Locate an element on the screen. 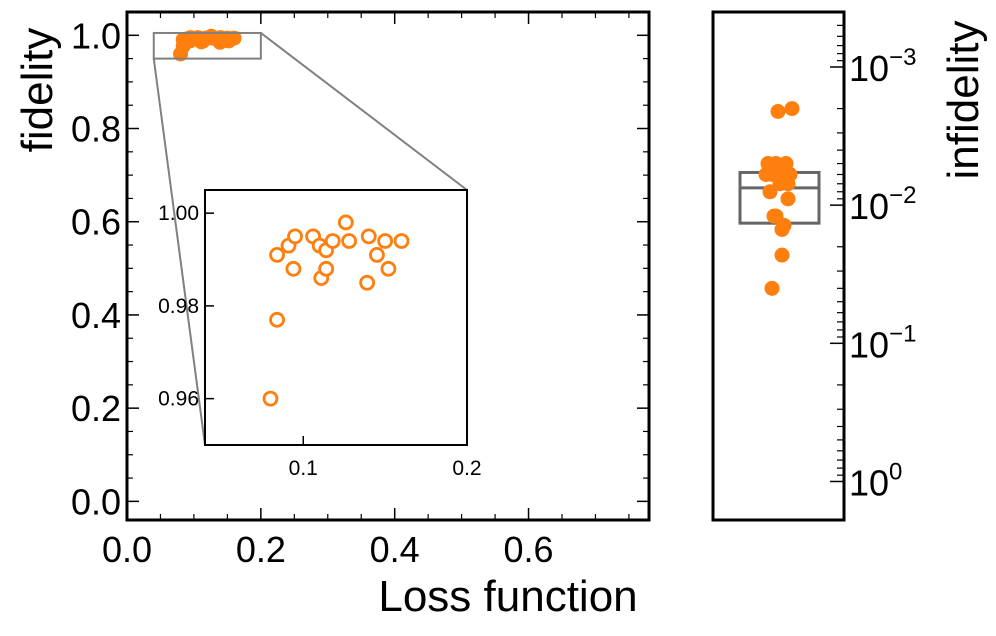  infidelity-tick-label: 10⁻² is located at coordinates (882, 204).